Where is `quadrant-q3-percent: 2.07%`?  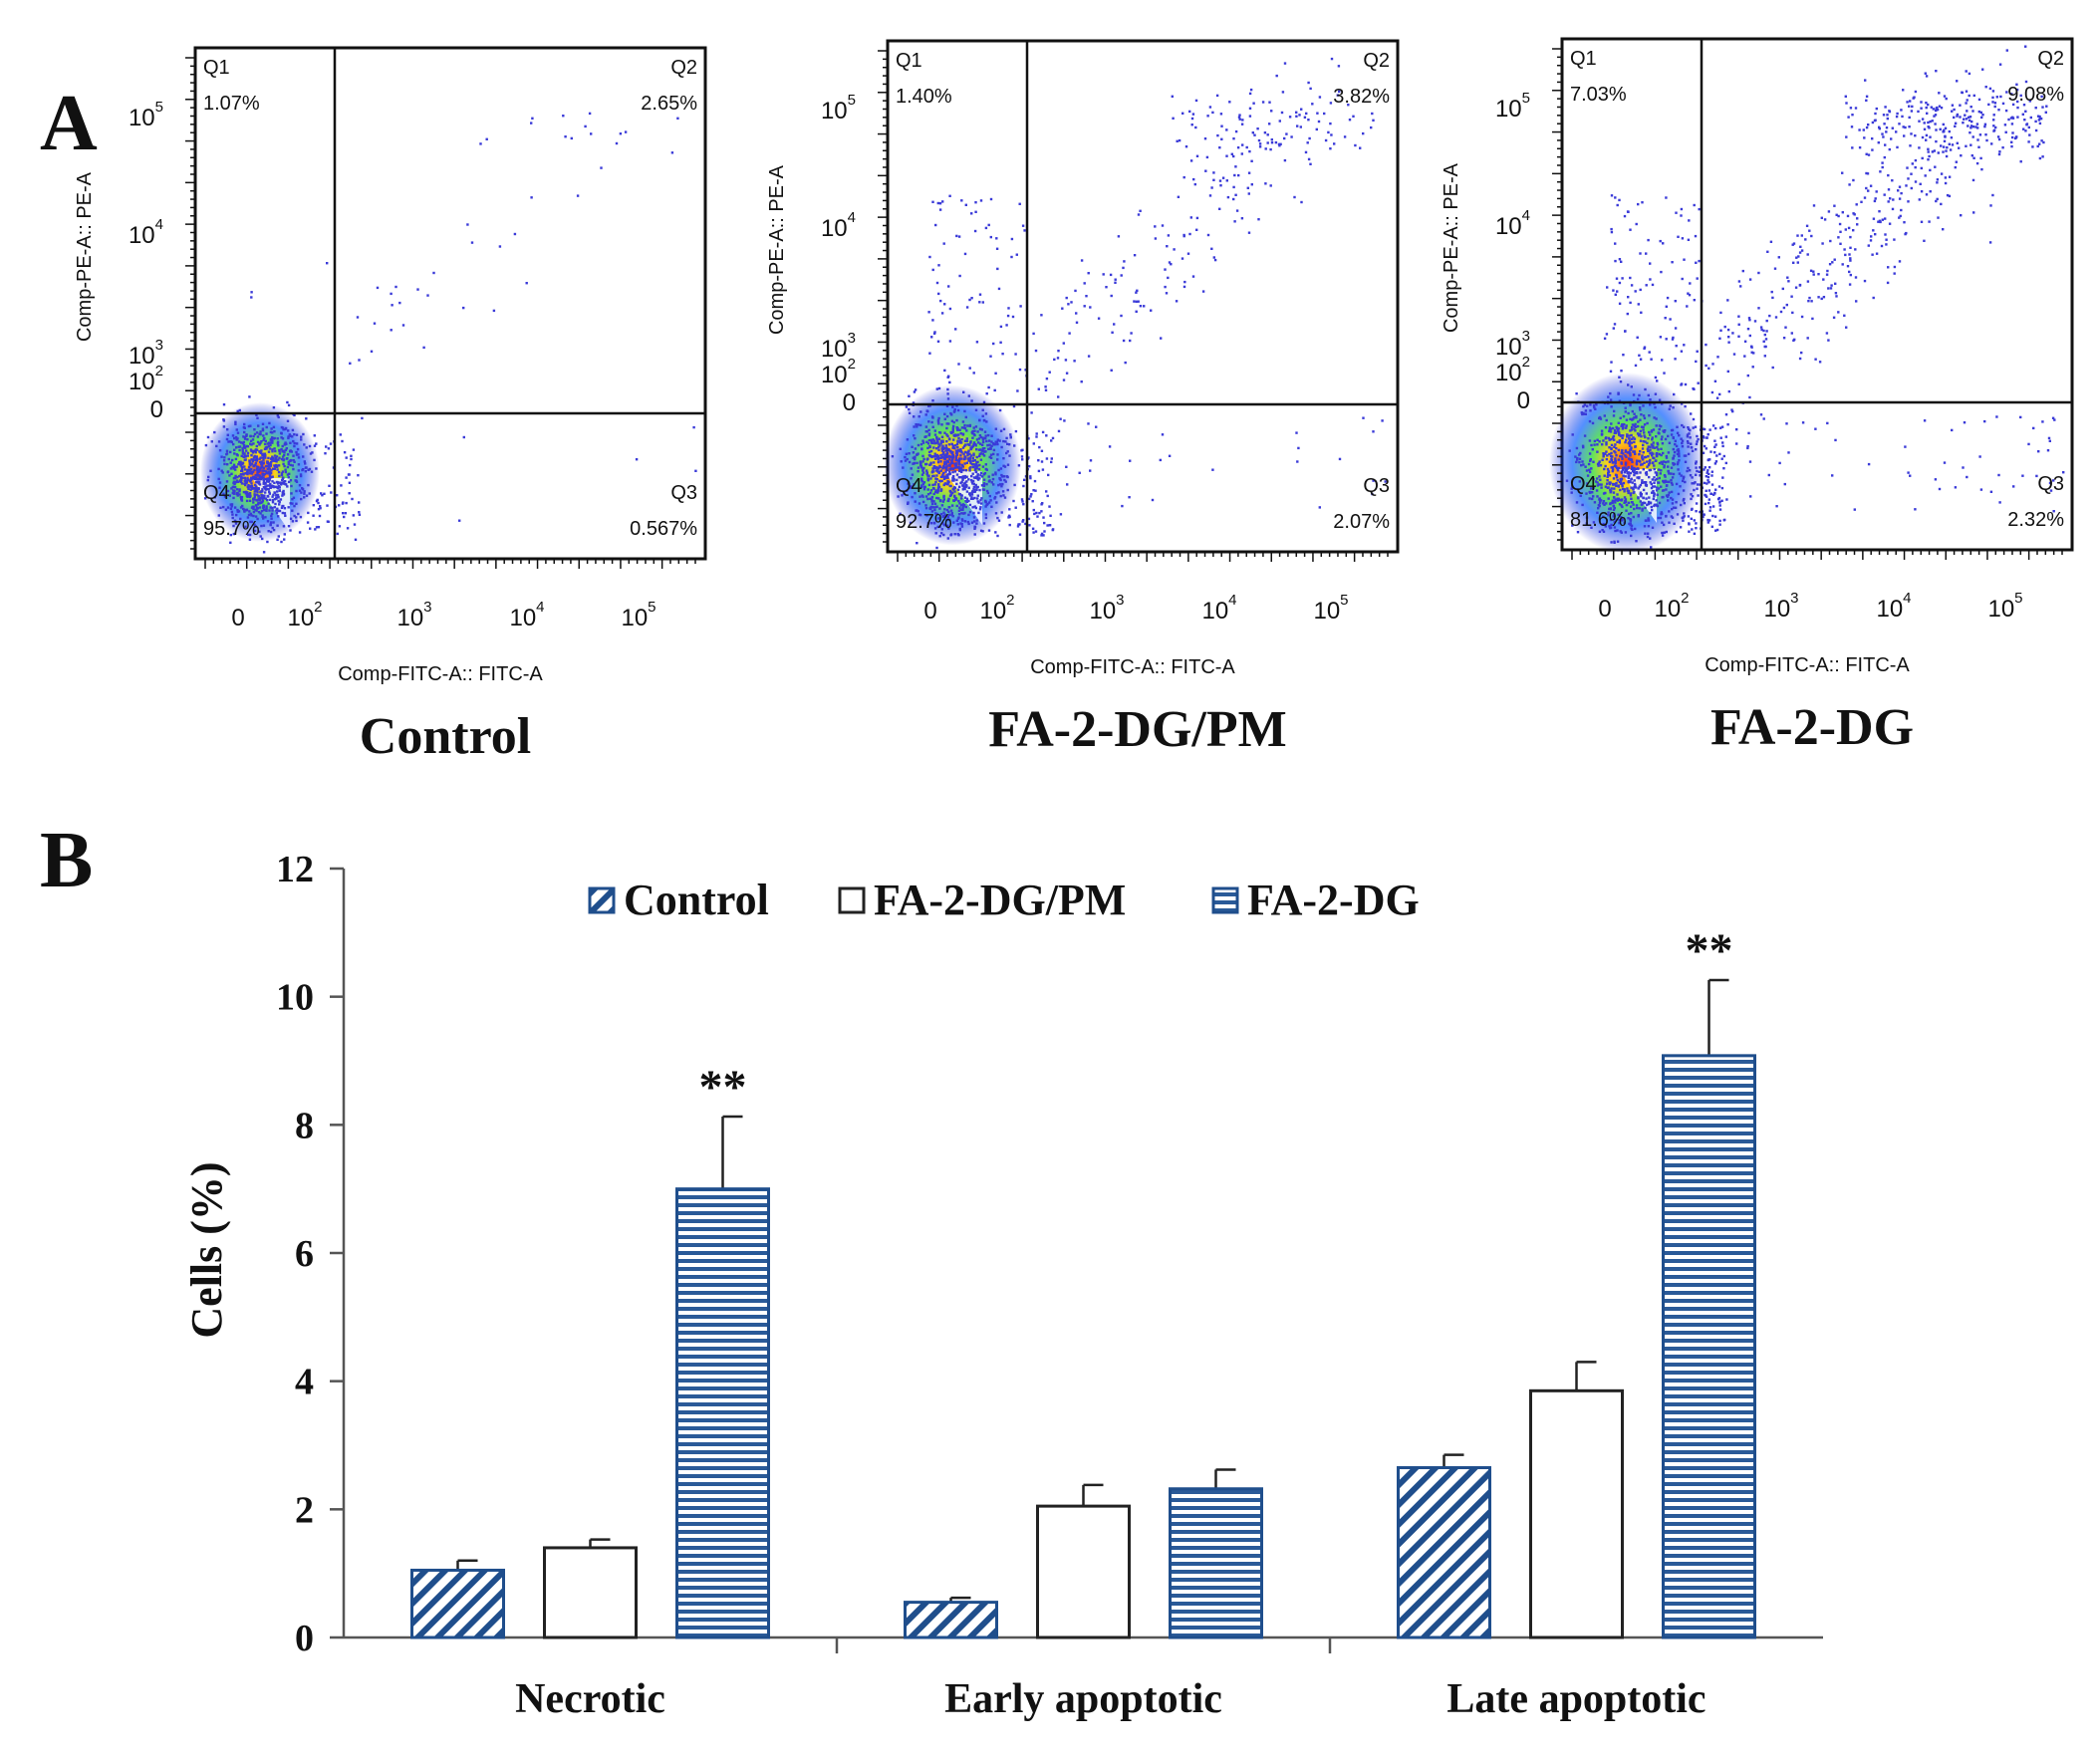 quadrant-q3-percent: 2.07% is located at coordinates (1361, 522).